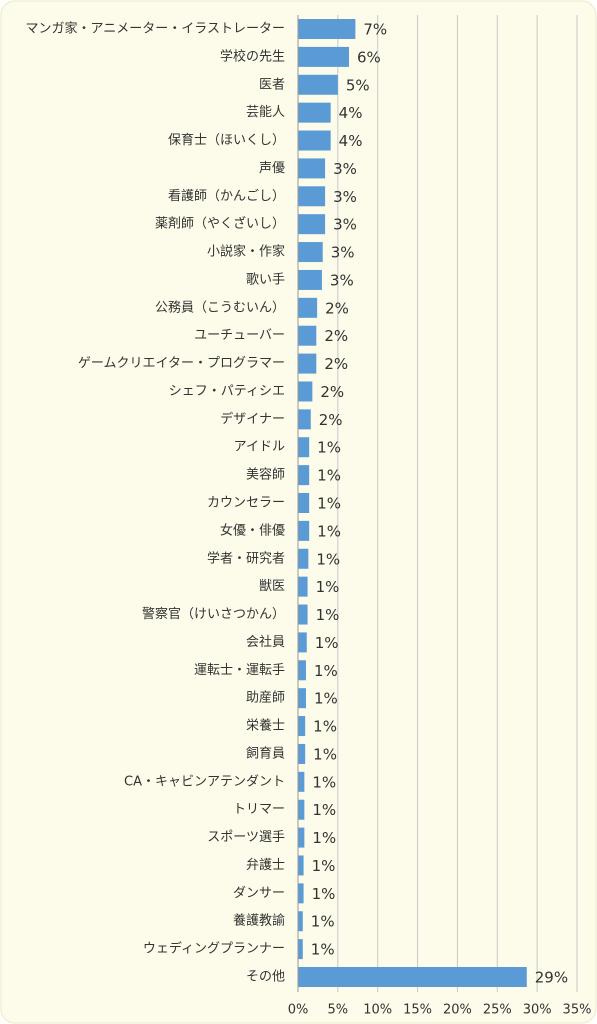 The image size is (597, 1024). I want to click on y-tick-label: 栄養士, so click(265, 726).